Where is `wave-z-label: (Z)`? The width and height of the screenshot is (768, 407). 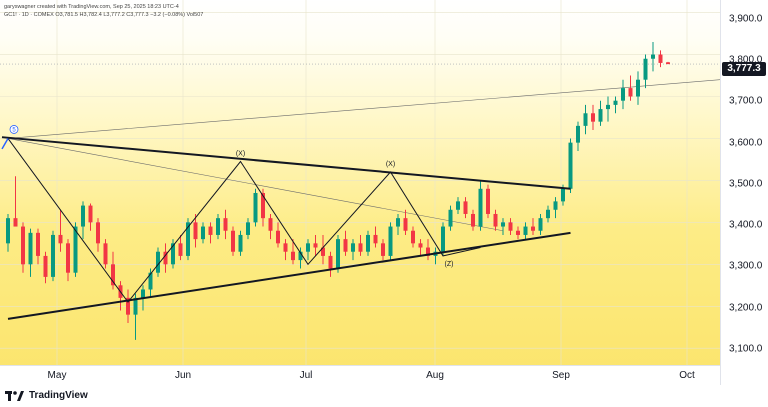 wave-z-label: (Z) is located at coordinates (449, 264).